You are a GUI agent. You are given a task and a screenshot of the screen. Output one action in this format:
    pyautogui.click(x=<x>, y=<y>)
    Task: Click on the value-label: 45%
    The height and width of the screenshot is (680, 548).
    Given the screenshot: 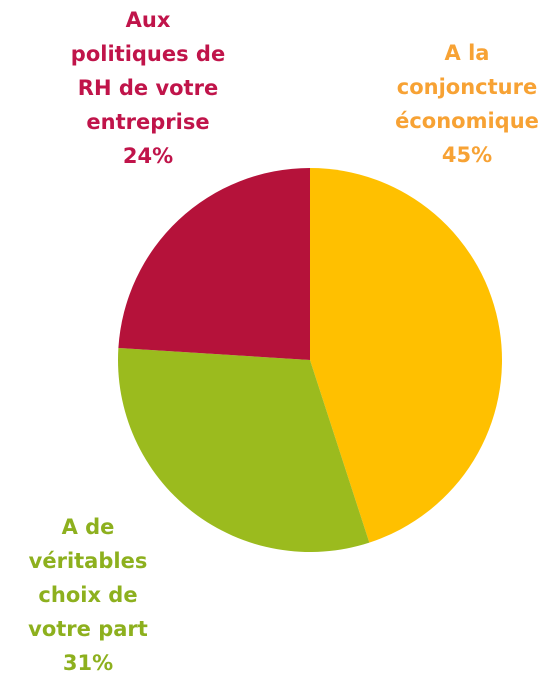 What is the action you would take?
    pyautogui.click(x=467, y=155)
    